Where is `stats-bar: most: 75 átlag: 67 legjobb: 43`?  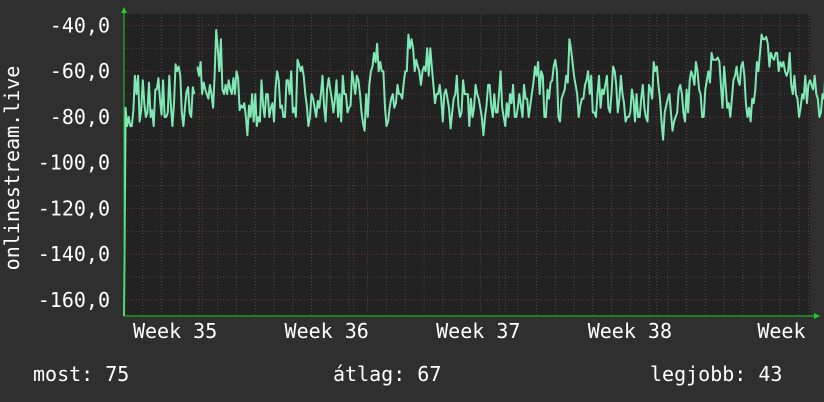 stats-bar: most: 75 átlag: 67 legjobb: 43 is located at coordinates (412, 377).